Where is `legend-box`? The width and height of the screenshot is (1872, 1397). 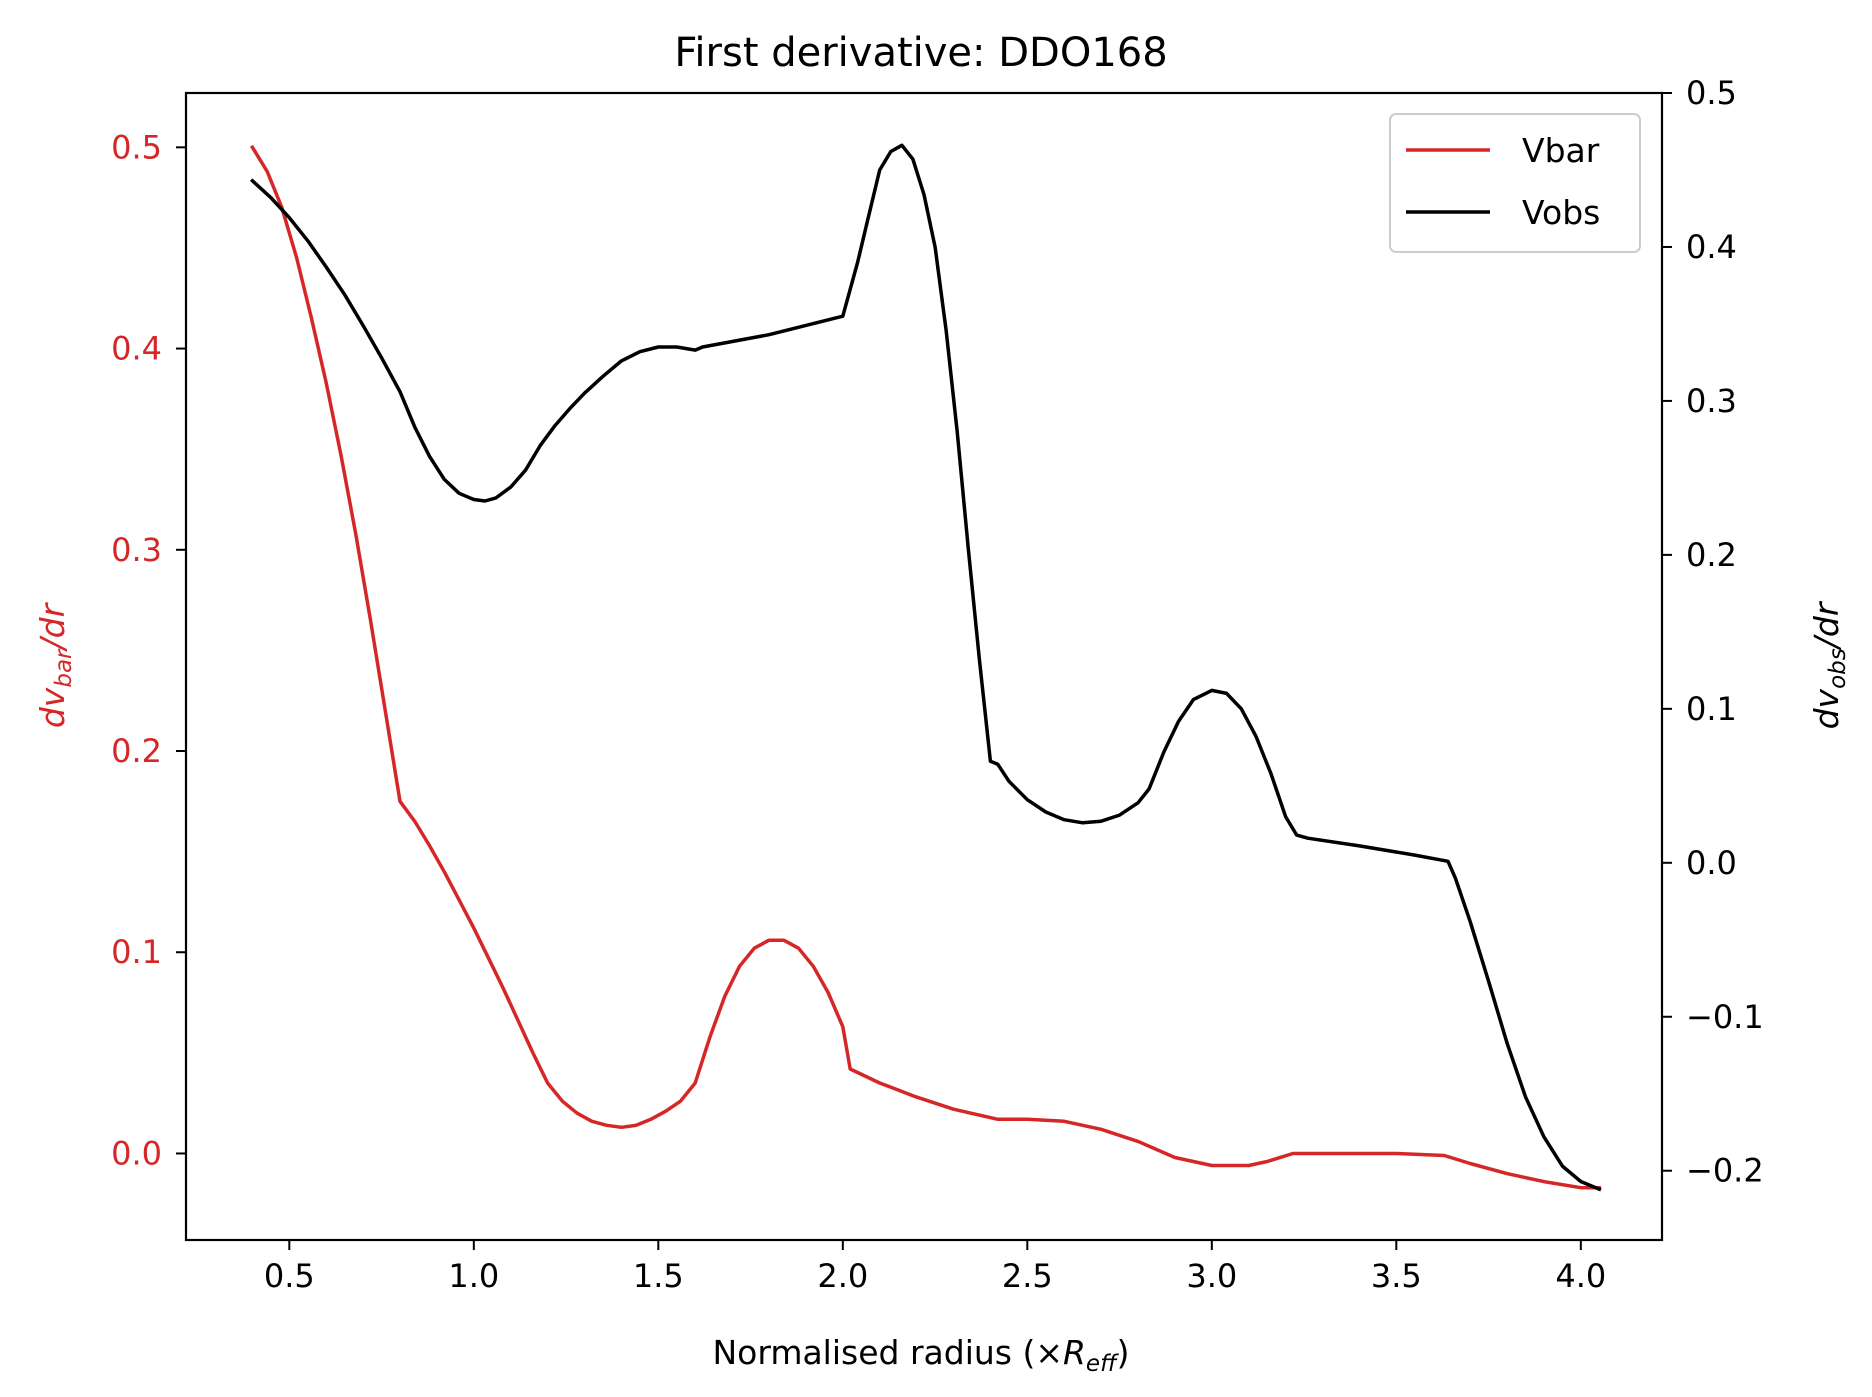
legend-box is located at coordinates (1515, 183).